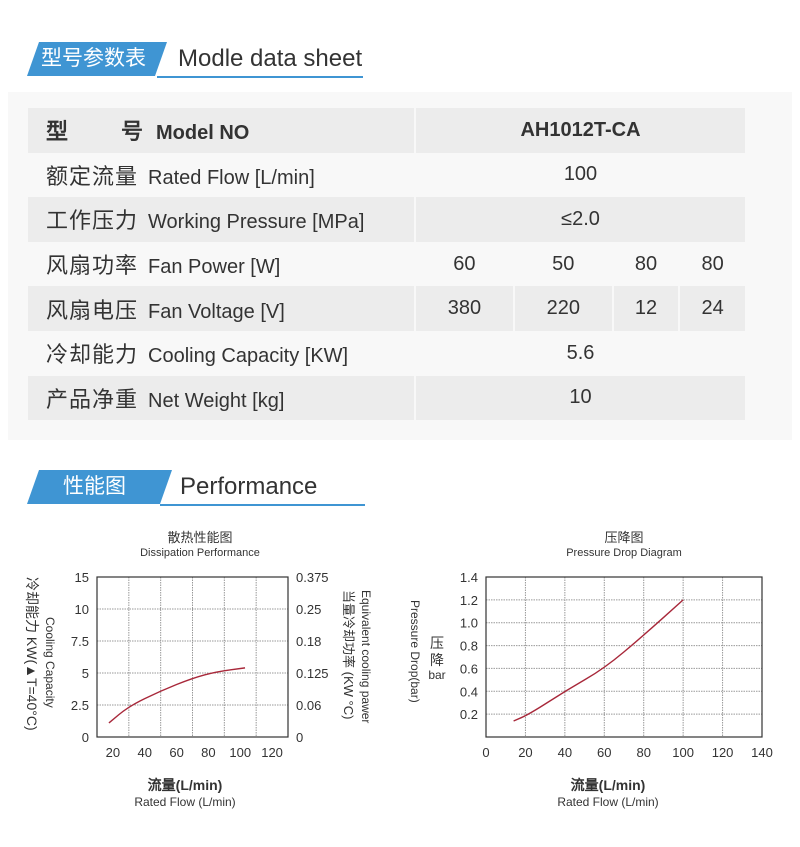 The height and width of the screenshot is (847, 800). What do you see at coordinates (624, 553) in the screenshot?
I see `chart-subtitle: Pressure Drop Diagram` at bounding box center [624, 553].